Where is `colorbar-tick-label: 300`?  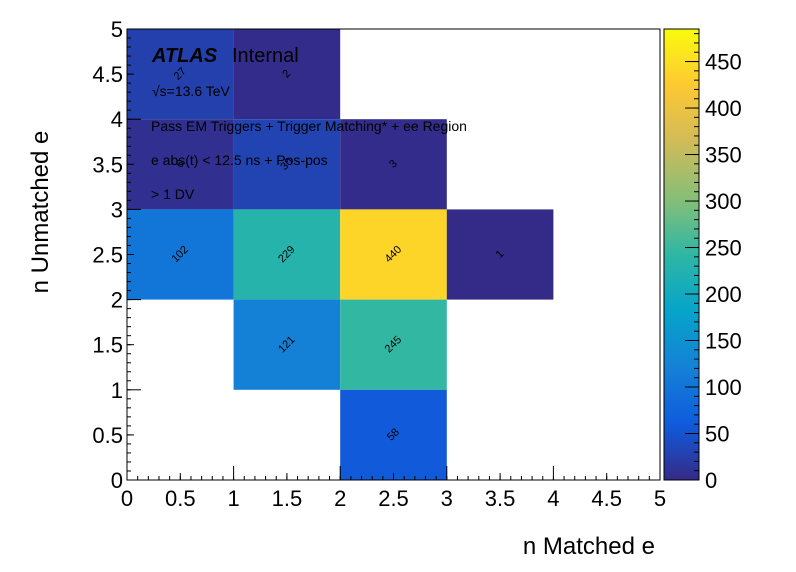 colorbar-tick-label: 300 is located at coordinates (723, 201).